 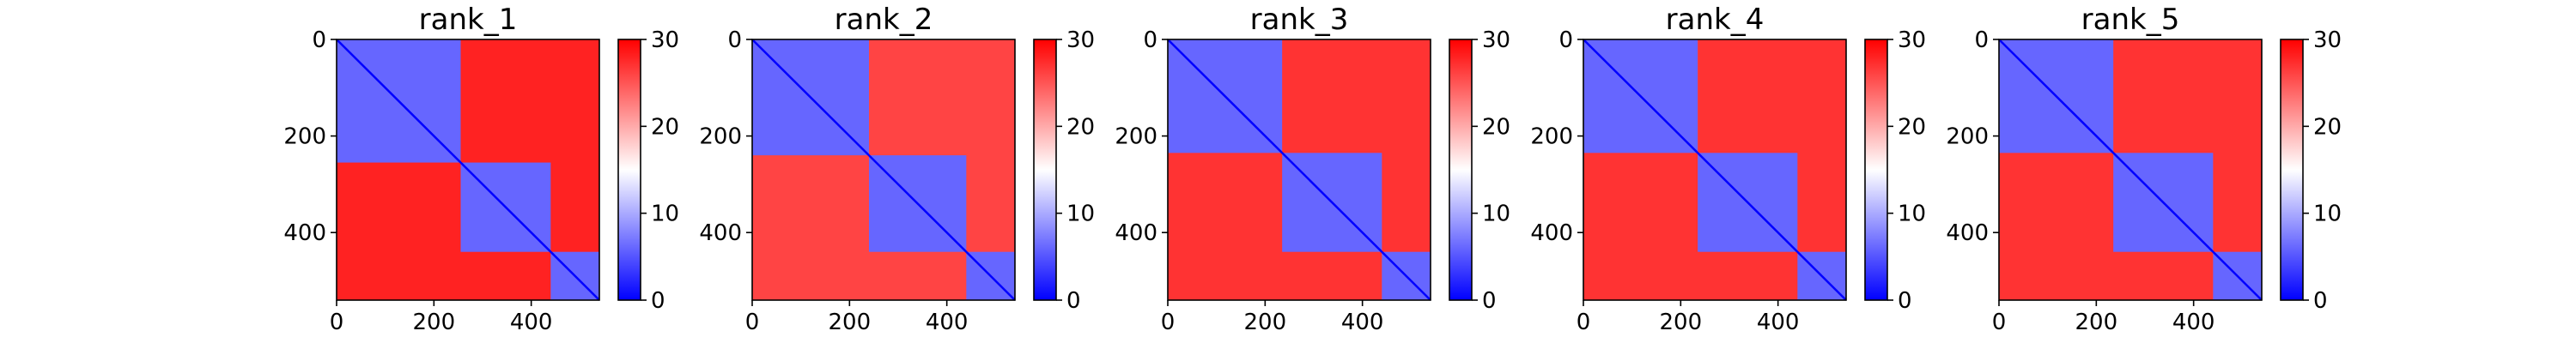 I want to click on panel-3: rank_3 0 200 400 0 200 400 0 10 20 30, so click(x=1312, y=169).